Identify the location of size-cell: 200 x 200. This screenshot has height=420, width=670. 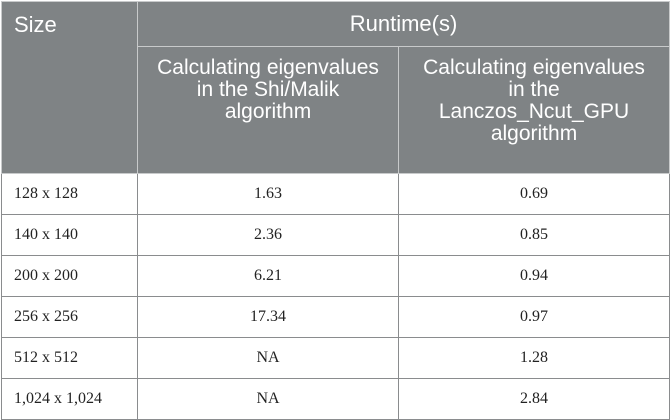
(69, 276).